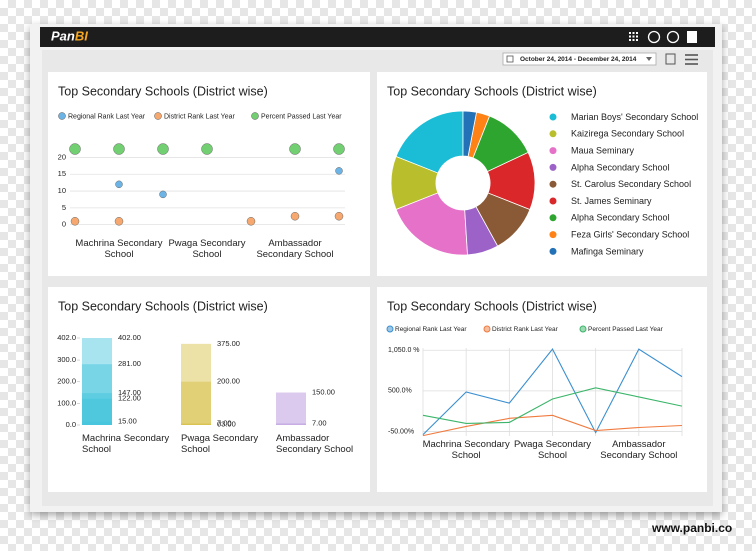 The width and height of the screenshot is (756, 551). I want to click on y-tick-label: 15, so click(62, 173).